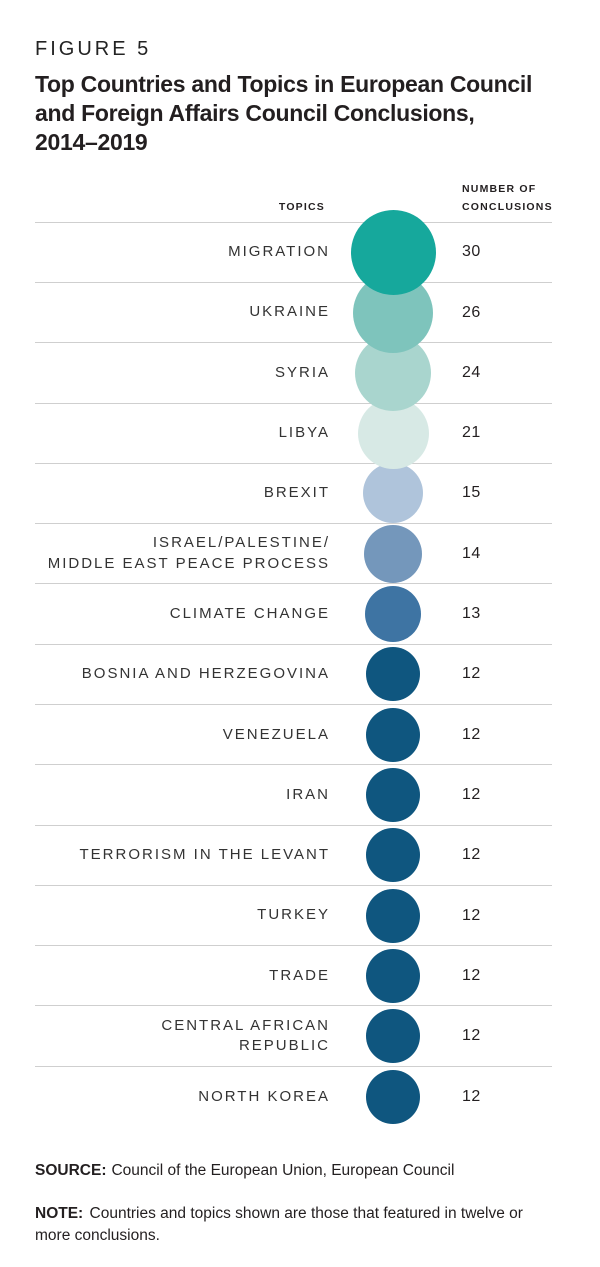 The height and width of the screenshot is (1267, 600). What do you see at coordinates (204, 855) in the screenshot?
I see `topic-label: TERRORISM IN THE LEVANT` at bounding box center [204, 855].